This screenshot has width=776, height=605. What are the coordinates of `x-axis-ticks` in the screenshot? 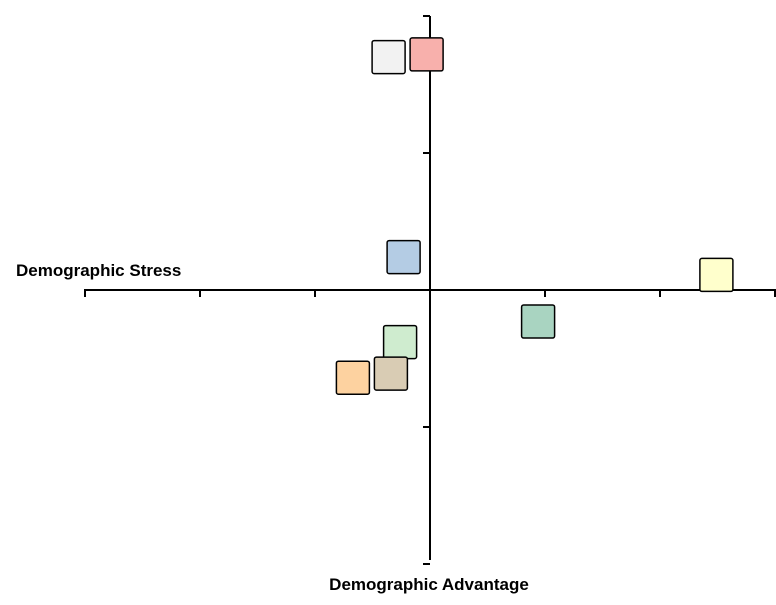 It's located at (430, 293).